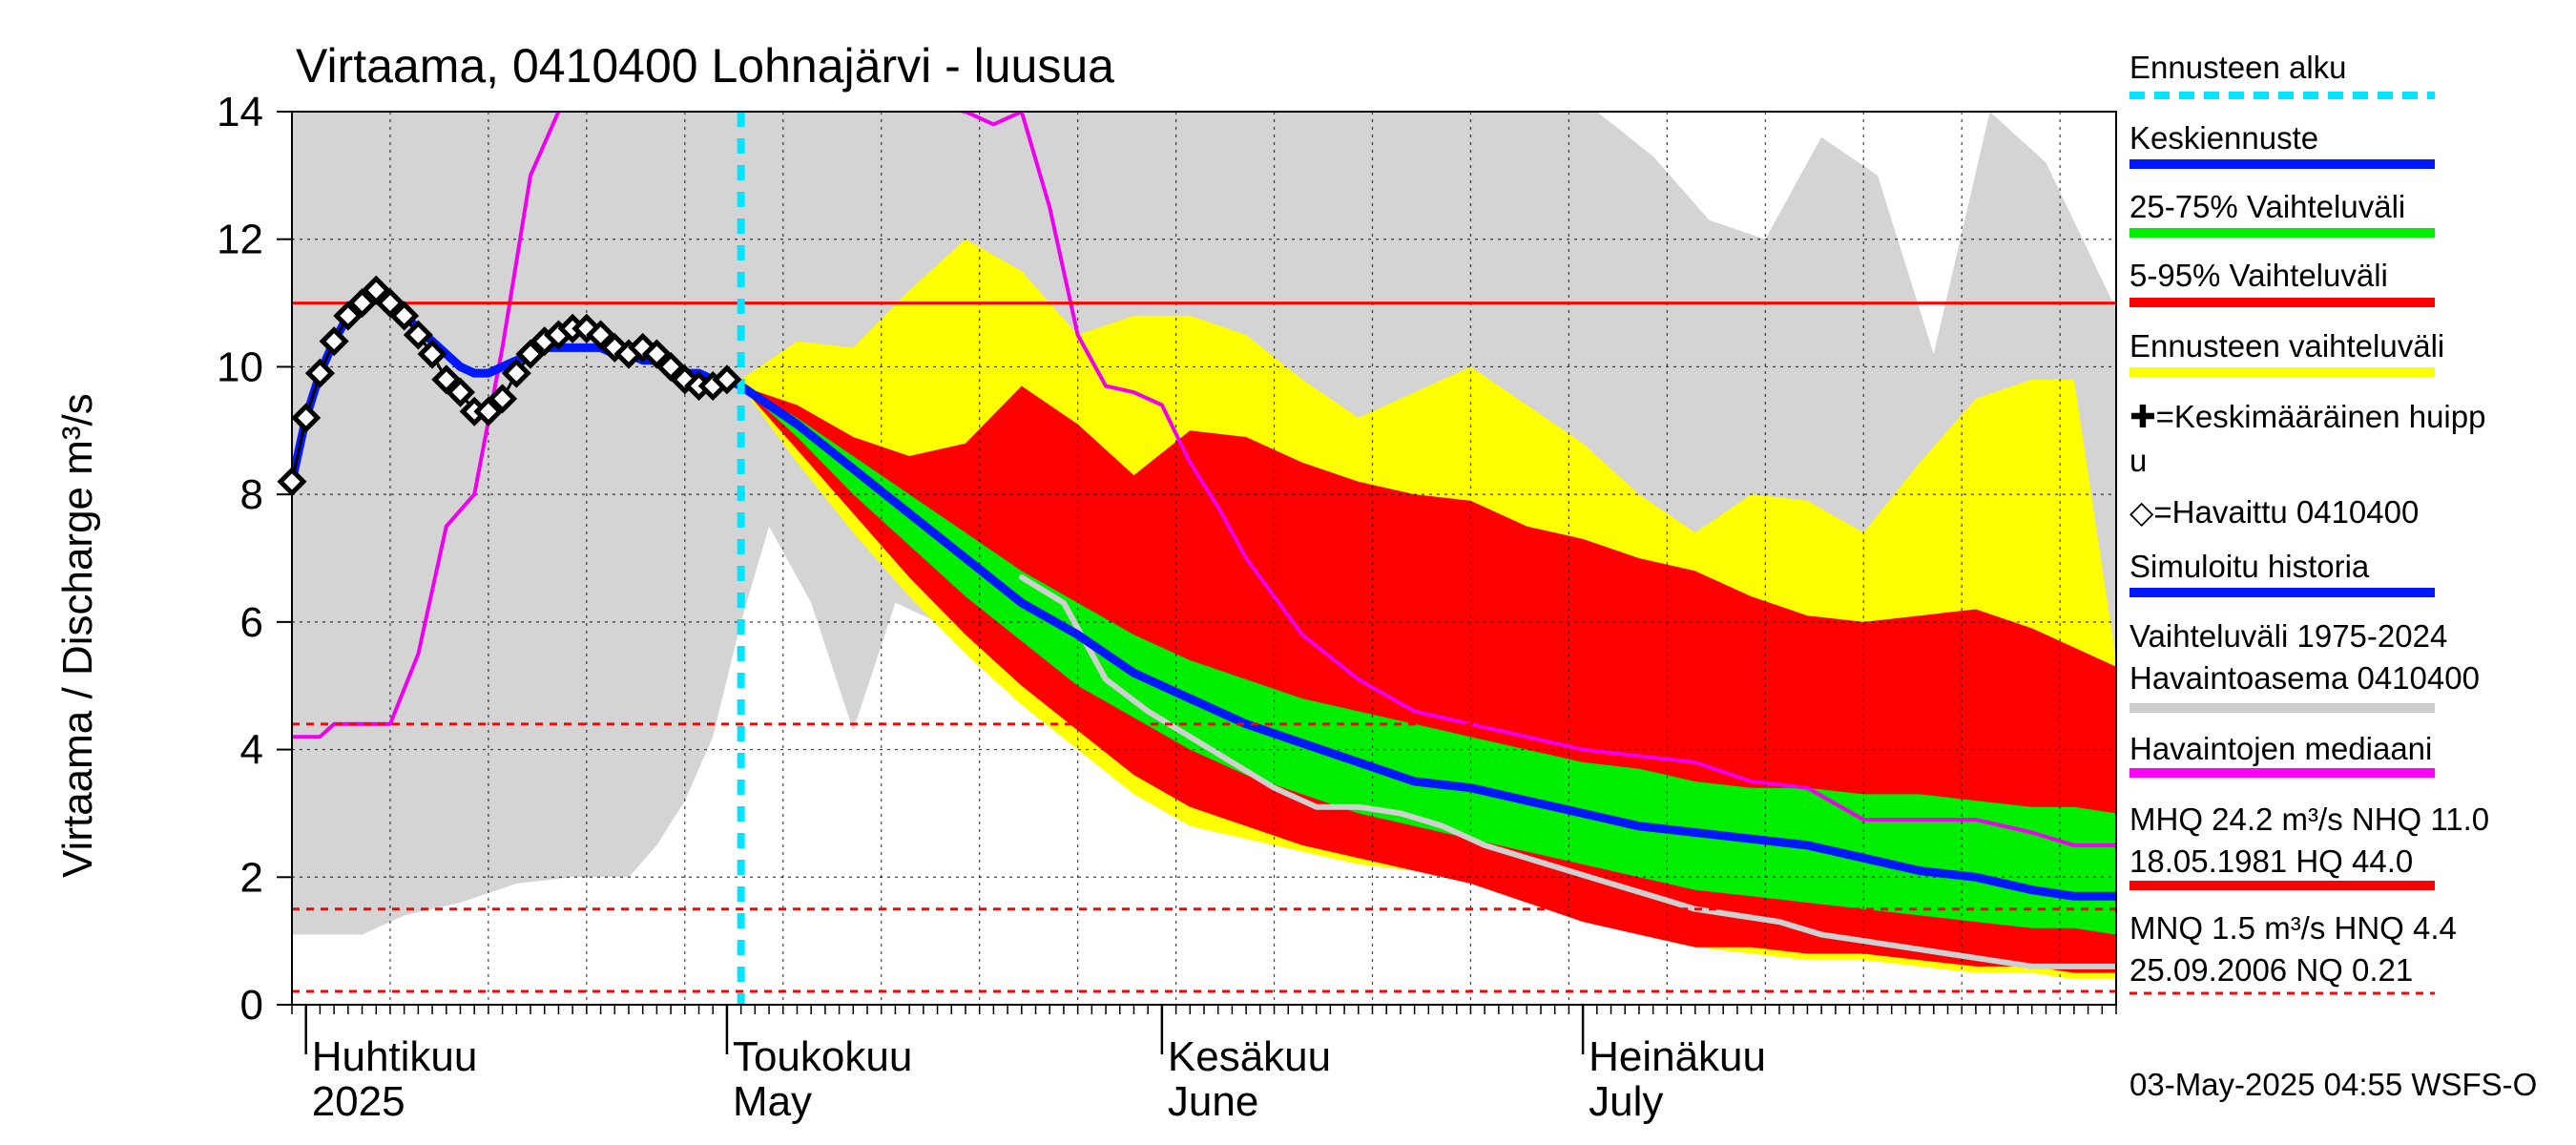  Describe the element at coordinates (251, 877) in the screenshot. I see `y-tick-label: 2` at that location.